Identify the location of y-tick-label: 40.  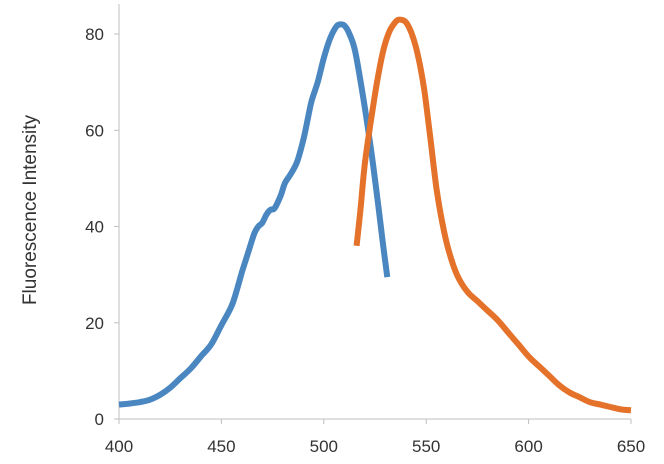
(94, 227).